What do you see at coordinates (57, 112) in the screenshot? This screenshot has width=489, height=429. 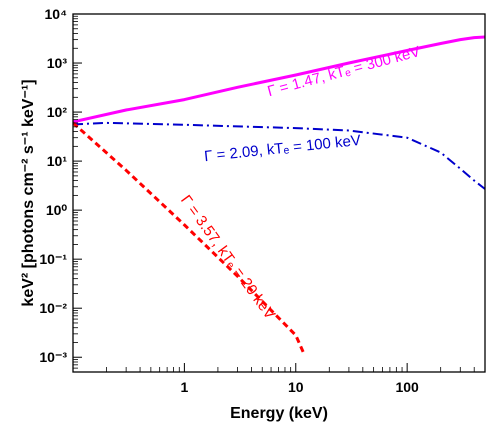 I see `y-tick-label-5: 10²` at bounding box center [57, 112].